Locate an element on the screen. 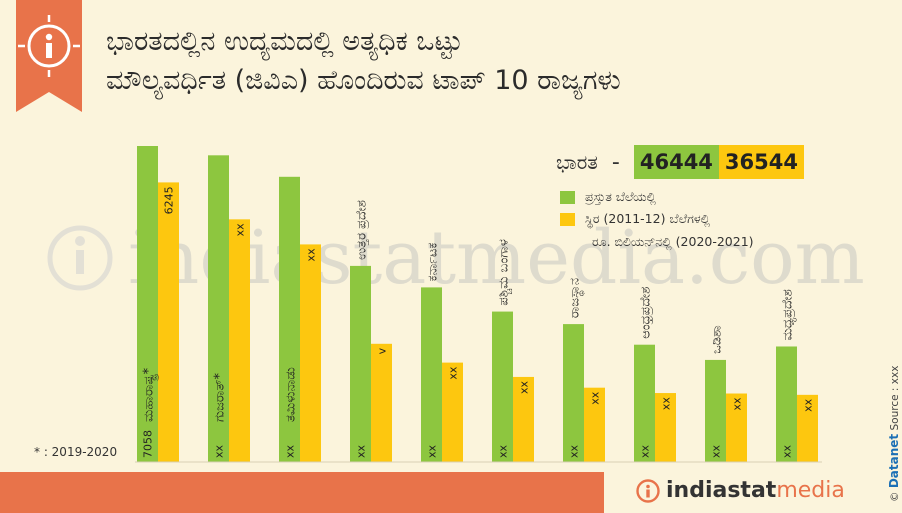  bar-group-4: xx v ಉತ್ತರ ಪ್ರದೇಶ is located at coordinates (371, 331).